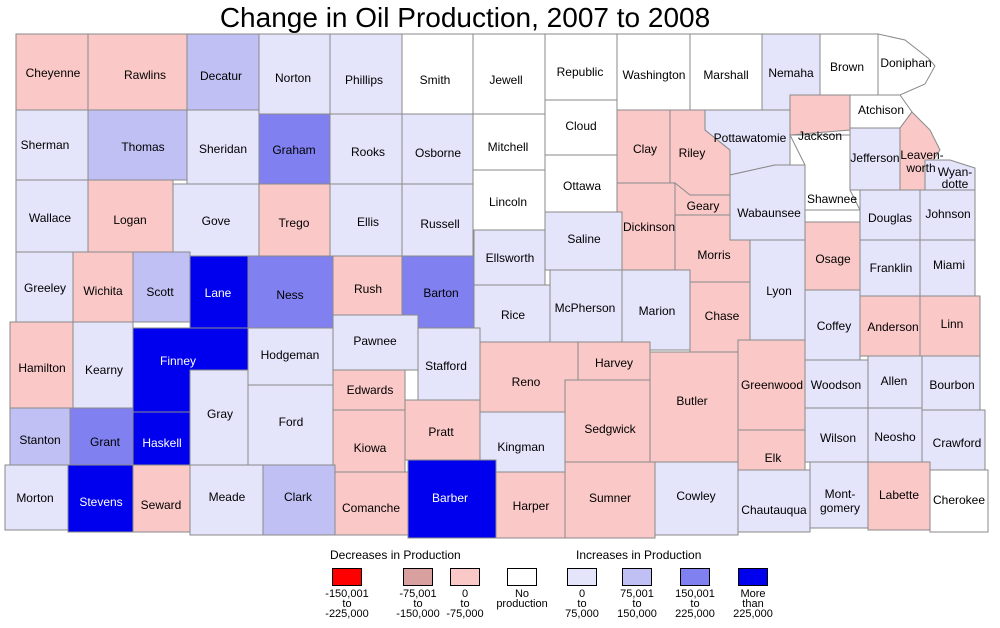  Describe the element at coordinates (216, 221) in the screenshot. I see `county-label-gove: Gove` at that location.